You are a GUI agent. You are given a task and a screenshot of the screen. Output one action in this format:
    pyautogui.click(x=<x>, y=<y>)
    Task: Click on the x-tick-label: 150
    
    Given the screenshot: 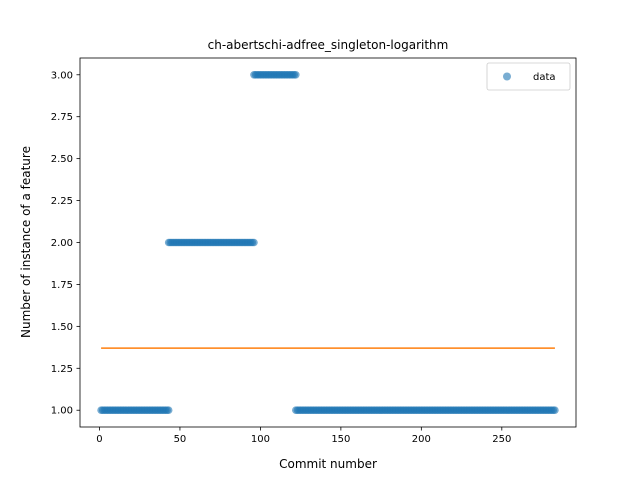 What is the action you would take?
    pyautogui.click(x=340, y=439)
    